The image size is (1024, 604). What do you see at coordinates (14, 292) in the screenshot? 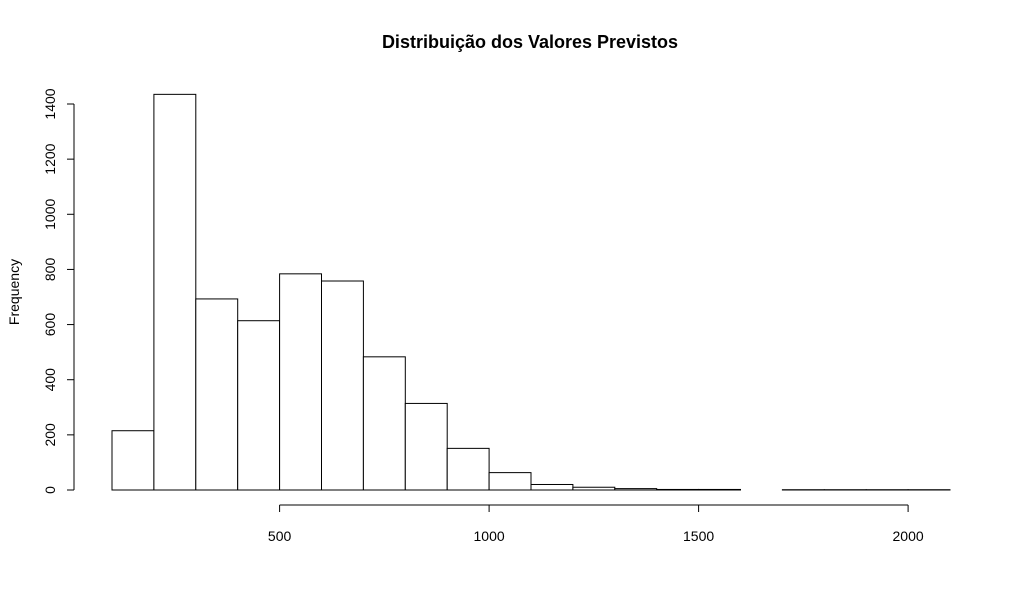
I see `y-axis-label: Frequency` at bounding box center [14, 292].